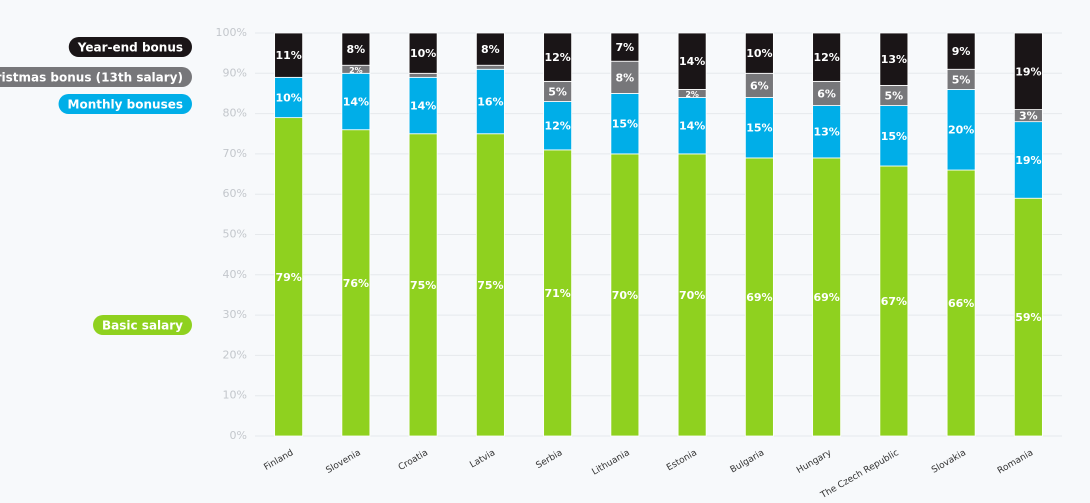 Image resolution: width=1090 pixels, height=503 pixels. What do you see at coordinates (1028, 116) in the screenshot?
I see `data-label: 3%` at bounding box center [1028, 116].